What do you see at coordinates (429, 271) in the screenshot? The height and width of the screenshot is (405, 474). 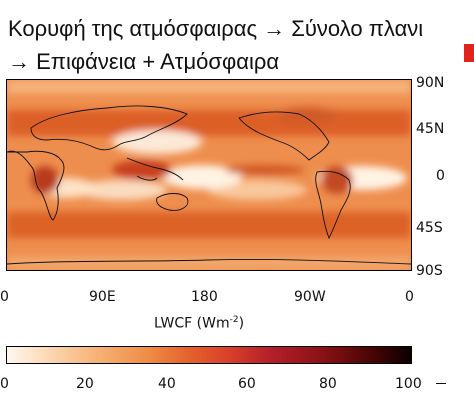 I see `lat-label-90s: 90S` at bounding box center [429, 271].